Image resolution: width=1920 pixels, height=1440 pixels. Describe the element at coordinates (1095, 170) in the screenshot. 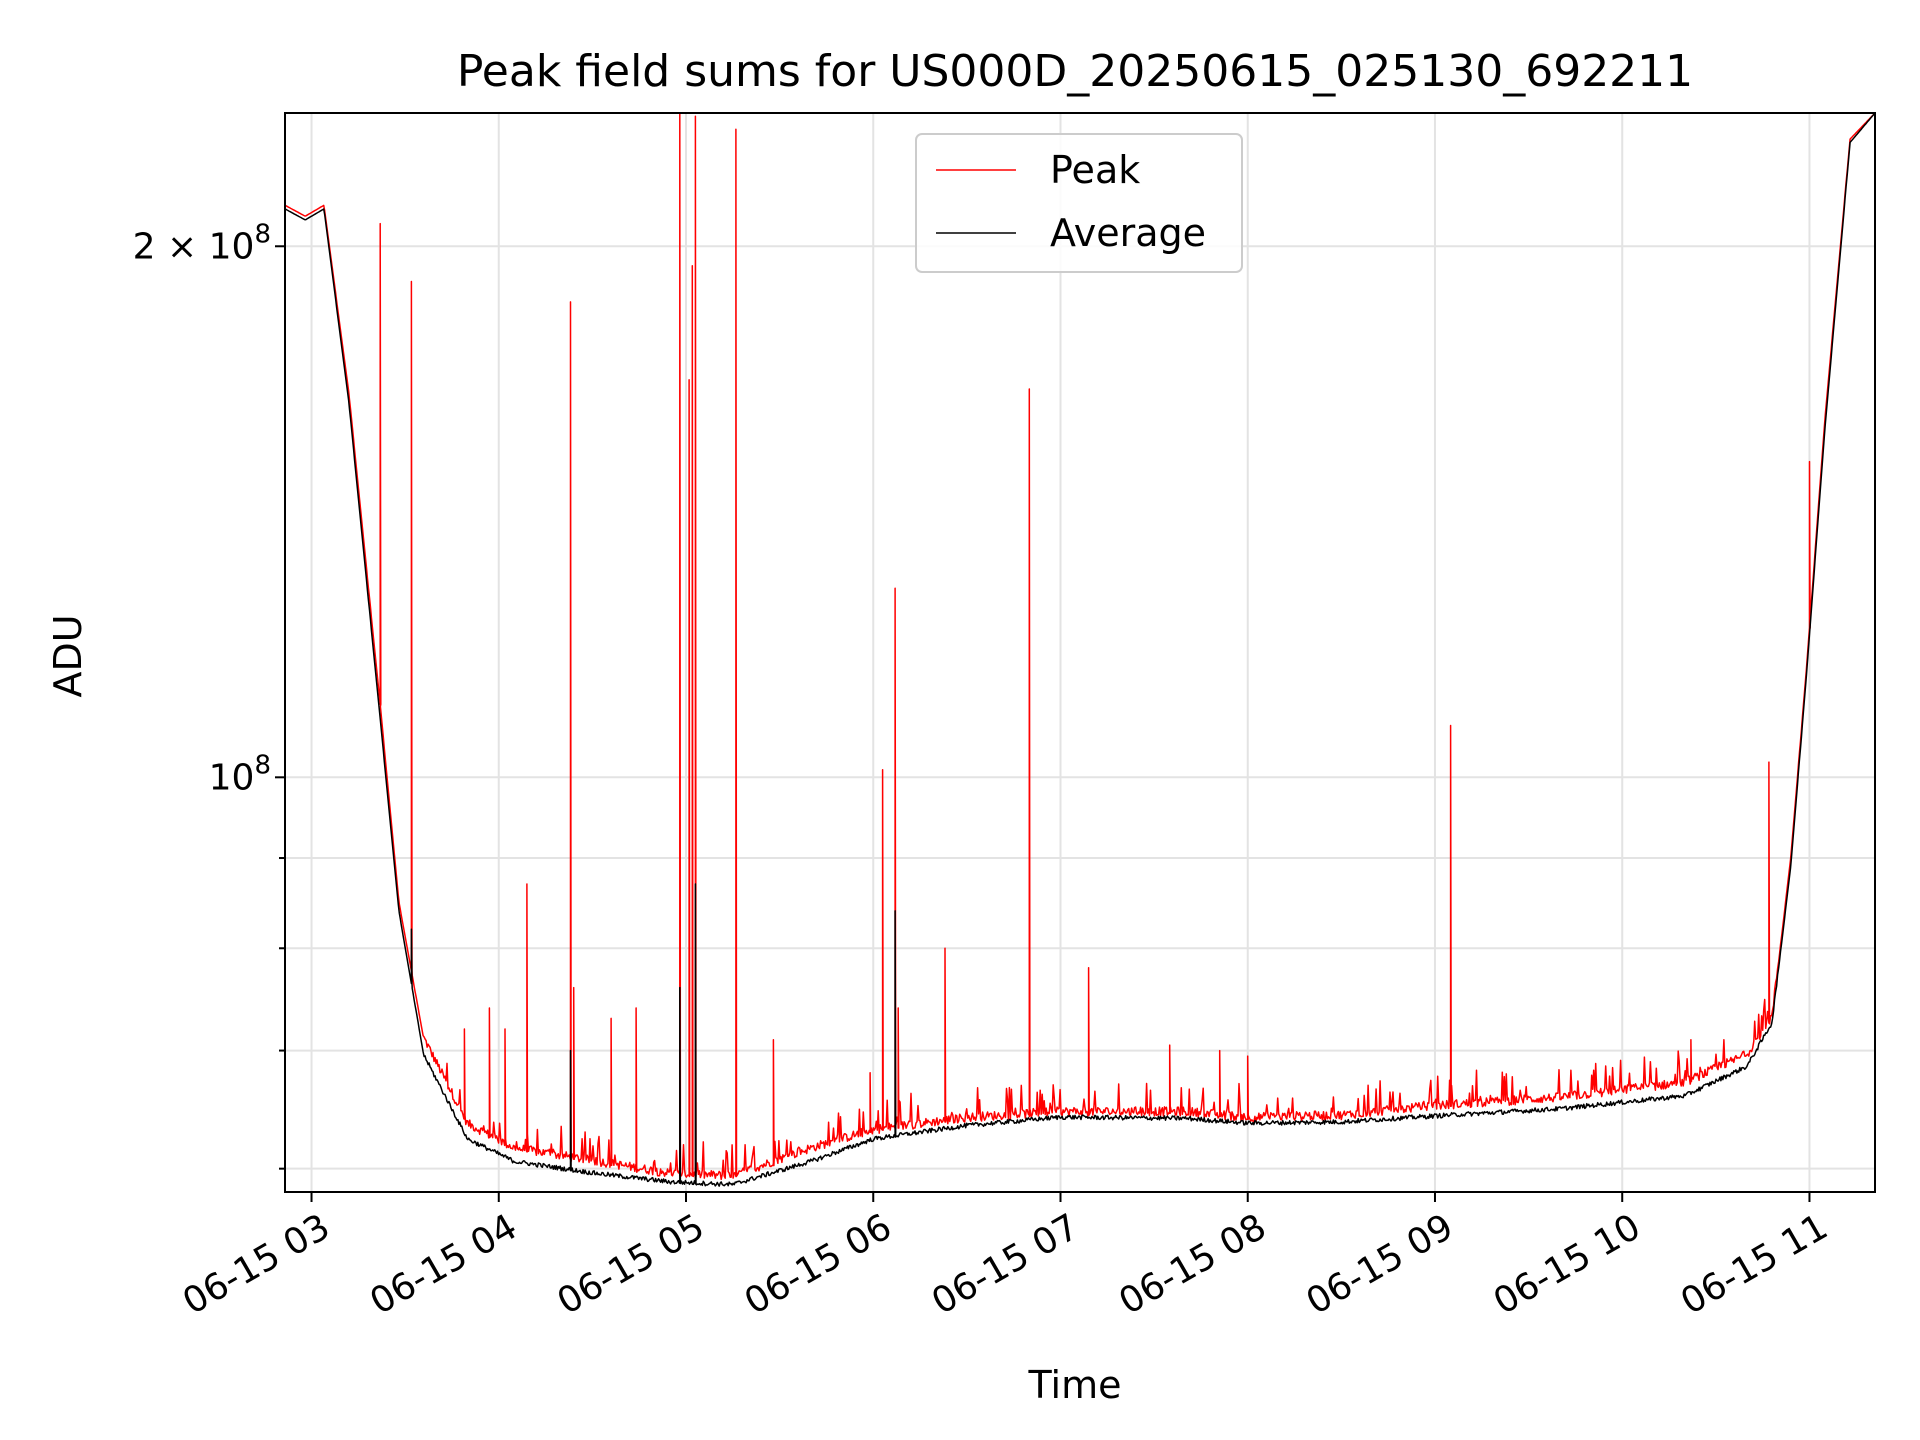

I see `legend-label-peak: Peak` at that location.